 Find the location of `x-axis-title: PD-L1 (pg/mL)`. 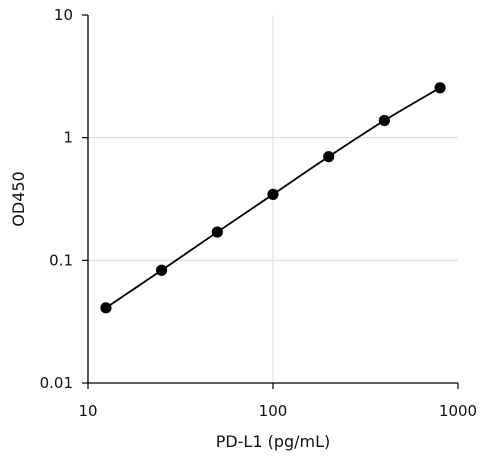

x-axis-title: PD-L1 (pg/mL) is located at coordinates (273, 441).